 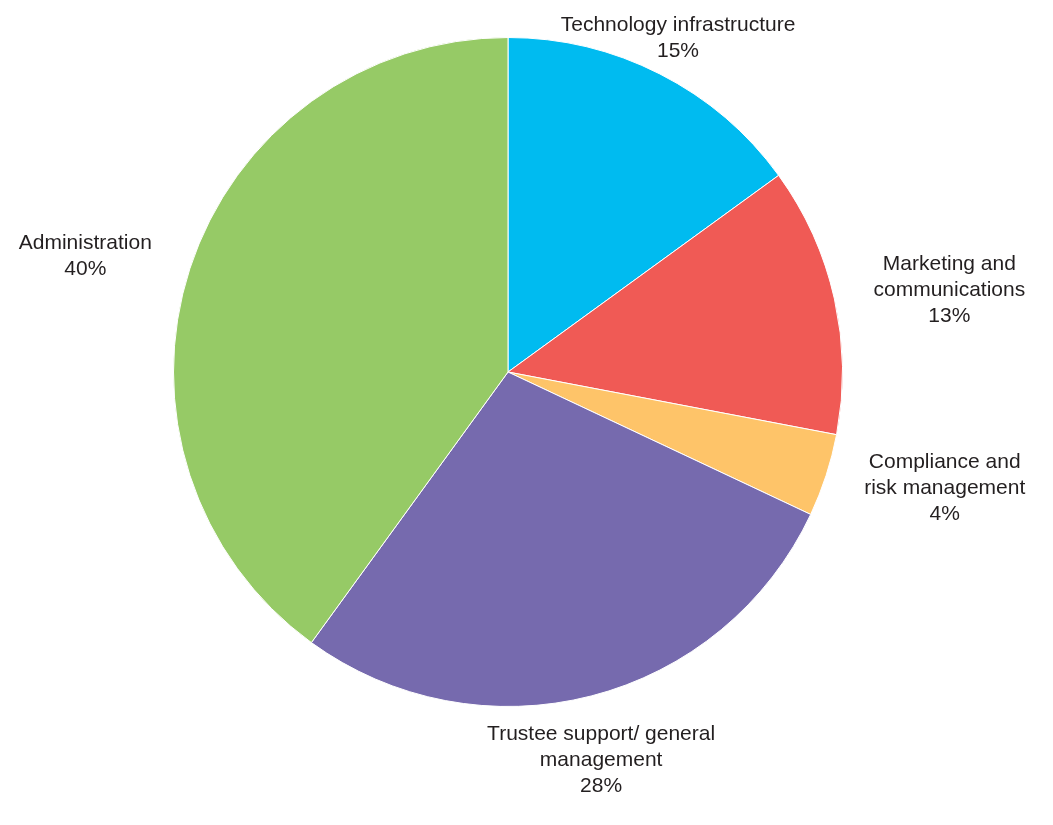 I want to click on data-label: 13%, so click(x=949, y=315).